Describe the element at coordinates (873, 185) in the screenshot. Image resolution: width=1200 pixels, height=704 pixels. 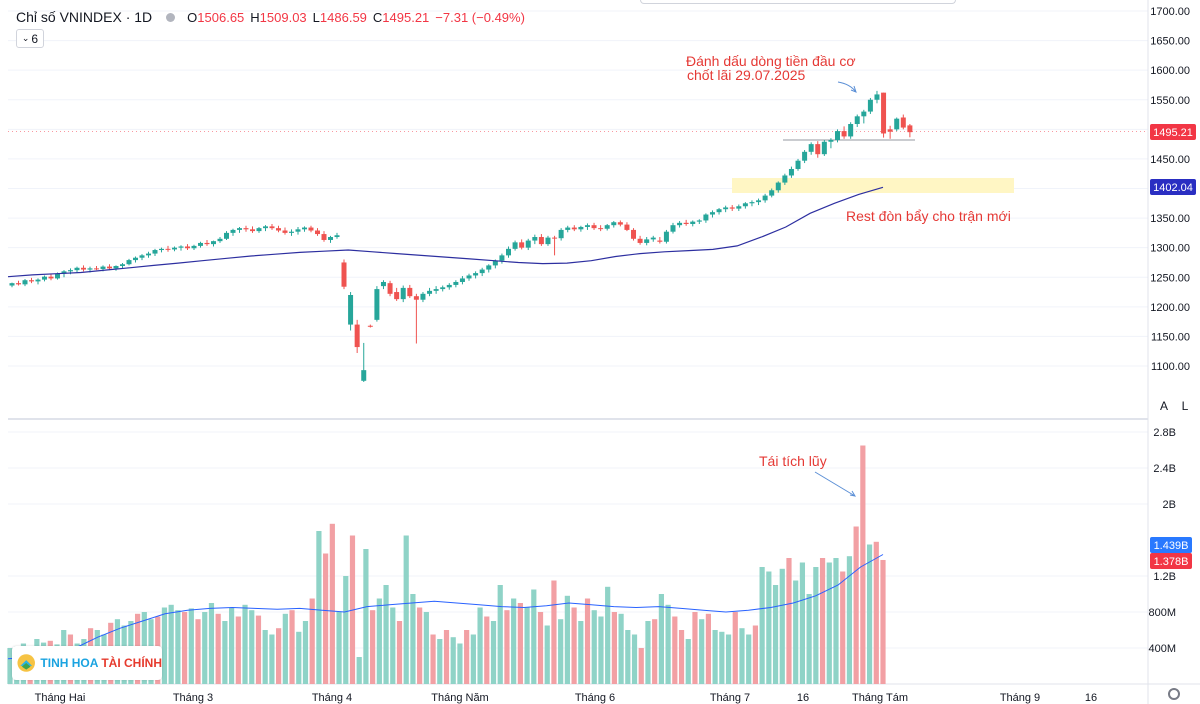
I see `support-zone-highlight` at that location.